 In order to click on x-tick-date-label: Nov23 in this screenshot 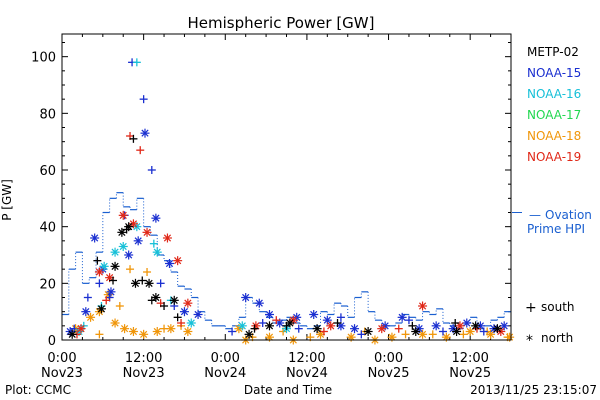, I will do `click(62, 373)`.